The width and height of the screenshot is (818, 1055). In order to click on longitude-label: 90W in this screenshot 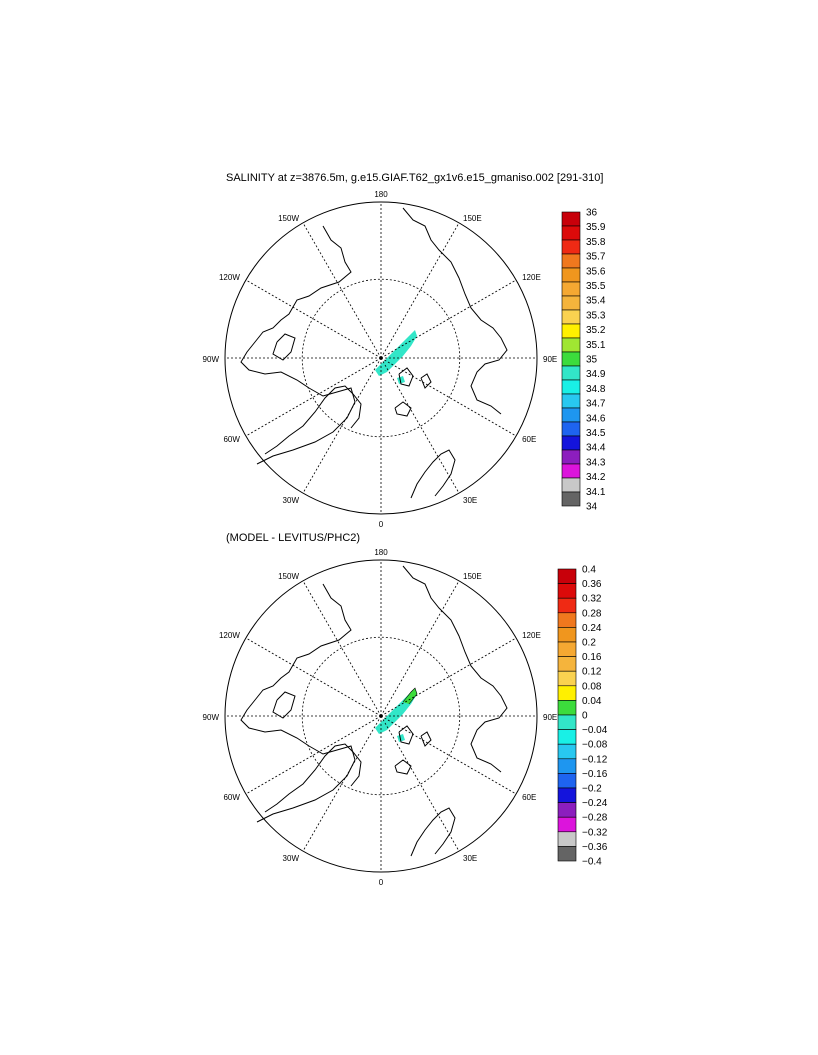, I will do `click(211, 717)`.